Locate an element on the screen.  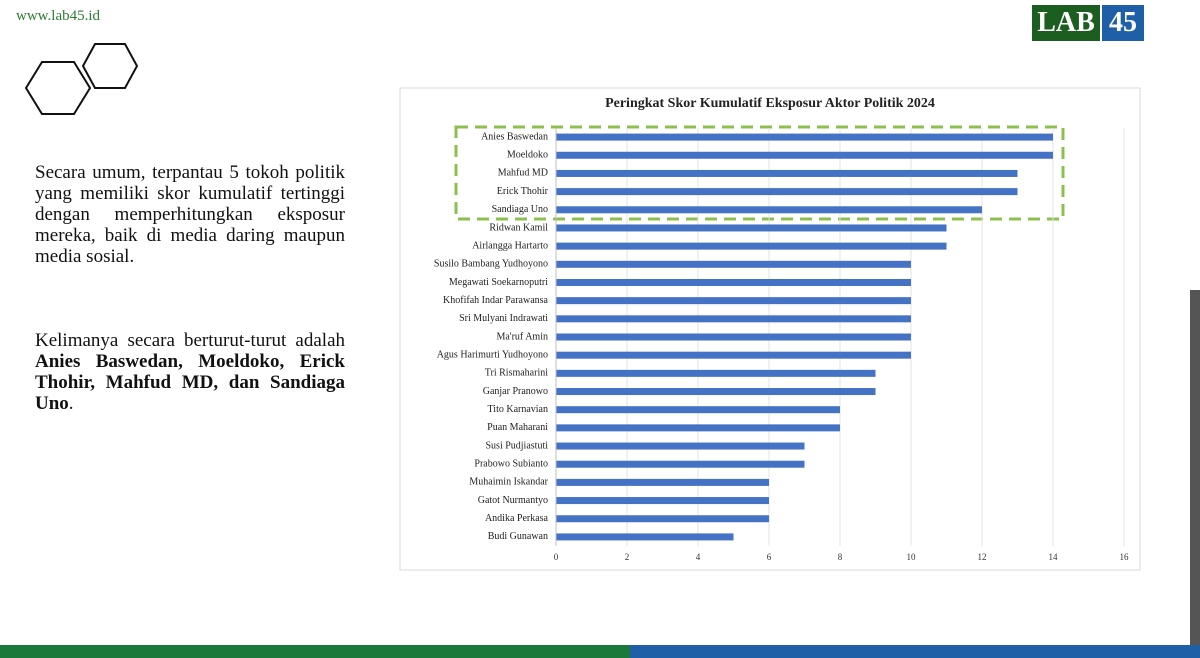
highlight-box is located at coordinates (759, 173).